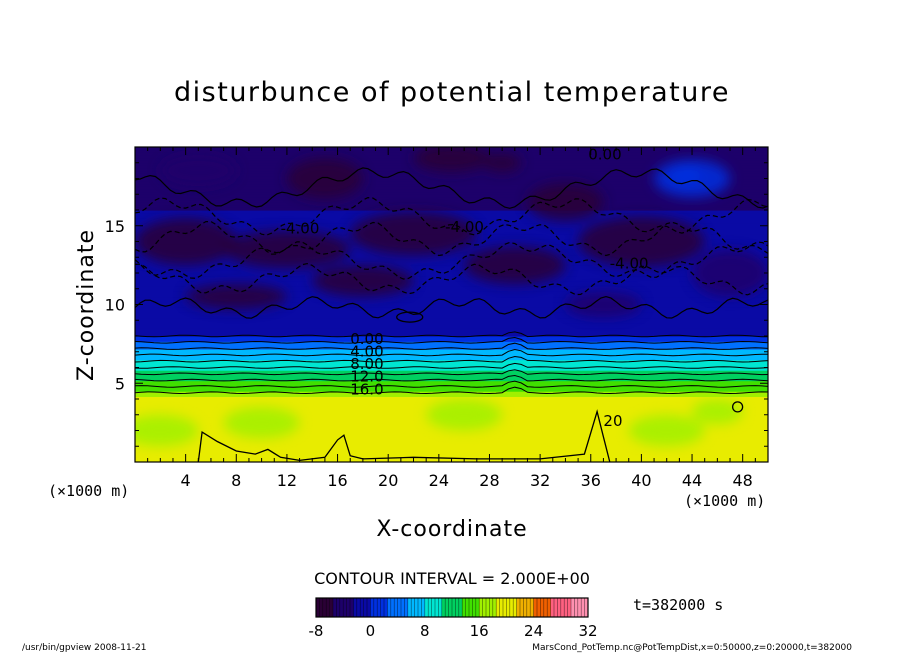  I want to click on colorbar, so click(452, 607).